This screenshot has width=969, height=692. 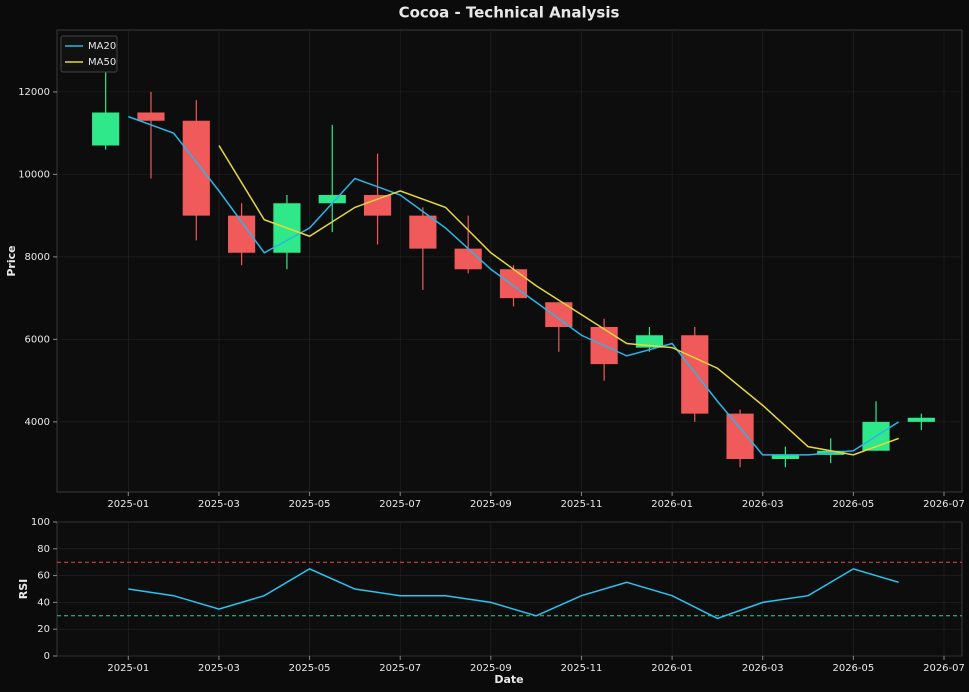 I want to click on y-tick-label: 100, so click(x=40, y=522).